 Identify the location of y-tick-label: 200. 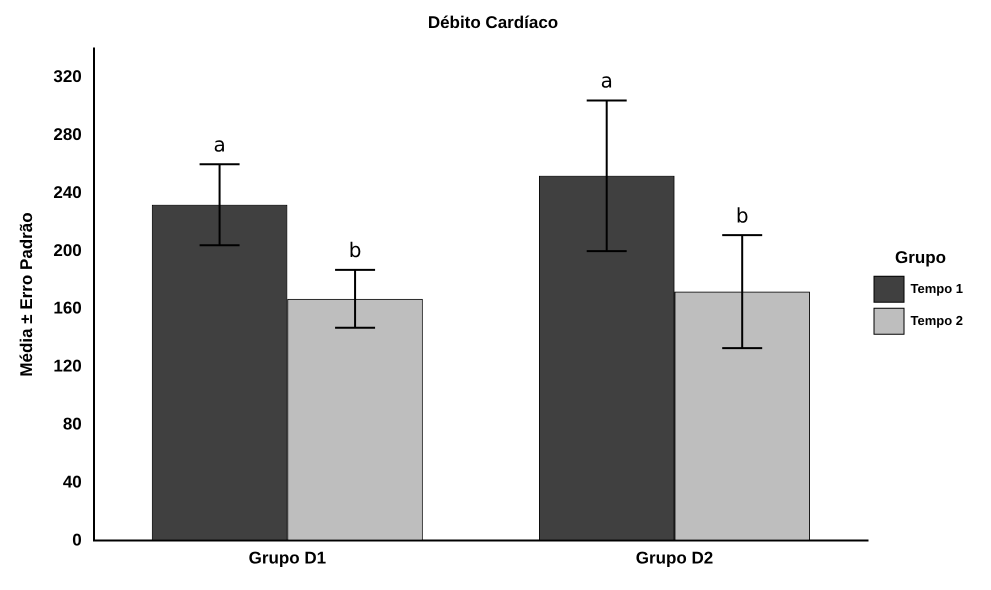
(67, 250).